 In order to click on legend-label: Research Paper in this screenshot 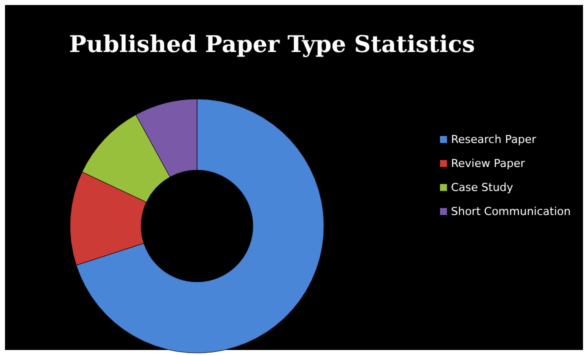, I will do `click(494, 139)`.